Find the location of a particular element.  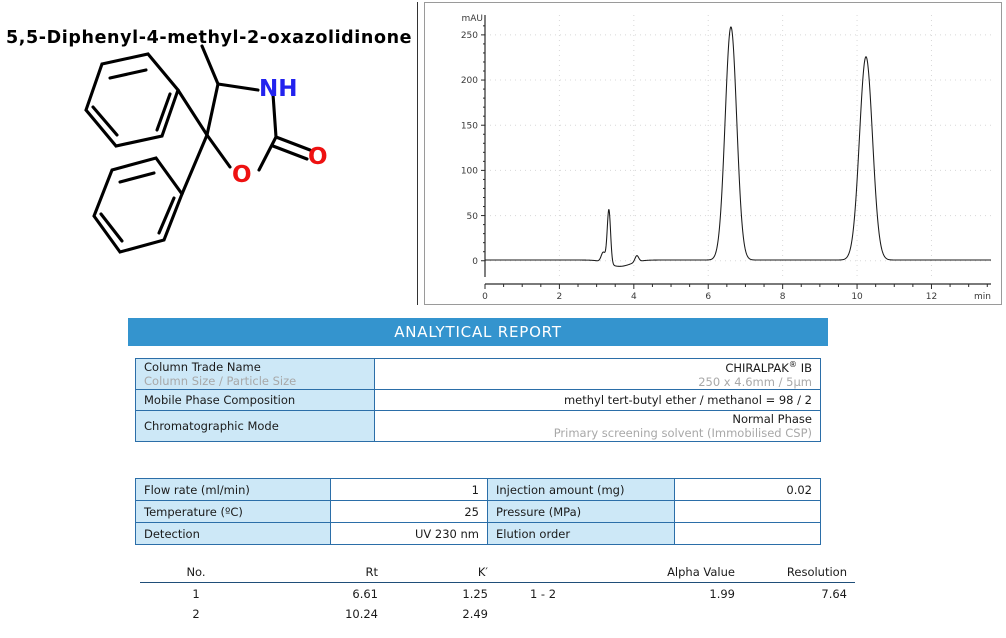

label-primary: Chromatographic Mode is located at coordinates (211, 426).